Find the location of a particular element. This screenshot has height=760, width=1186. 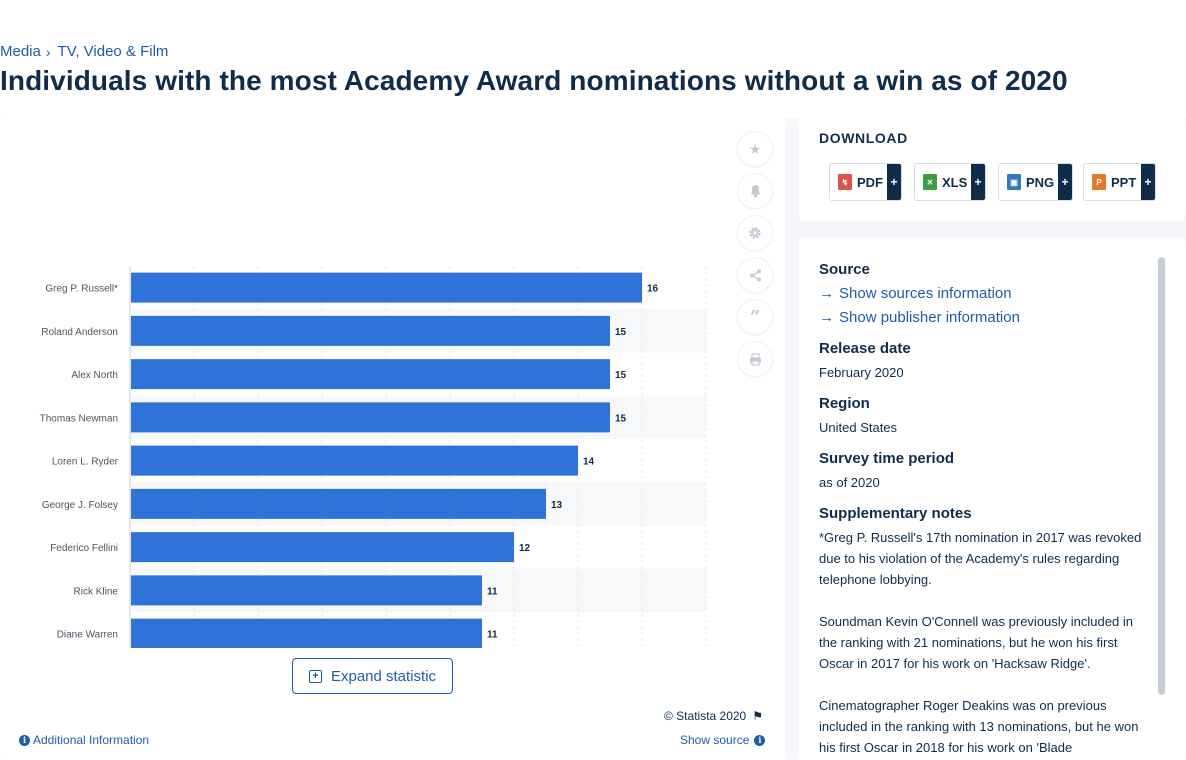

xls-file-icon: ✕ is located at coordinates (930, 182).